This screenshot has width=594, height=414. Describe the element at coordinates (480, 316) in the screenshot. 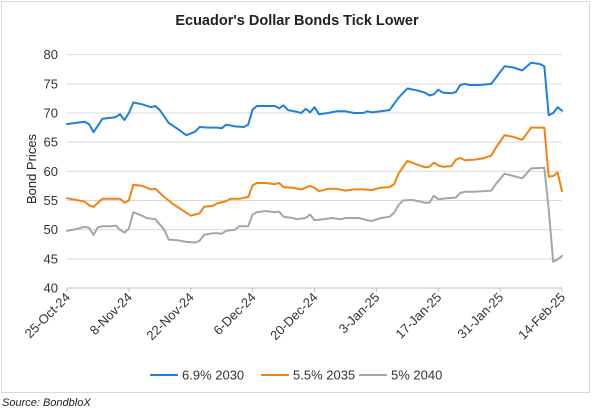

I see `x-tick-label: 31-Jan-25` at that location.